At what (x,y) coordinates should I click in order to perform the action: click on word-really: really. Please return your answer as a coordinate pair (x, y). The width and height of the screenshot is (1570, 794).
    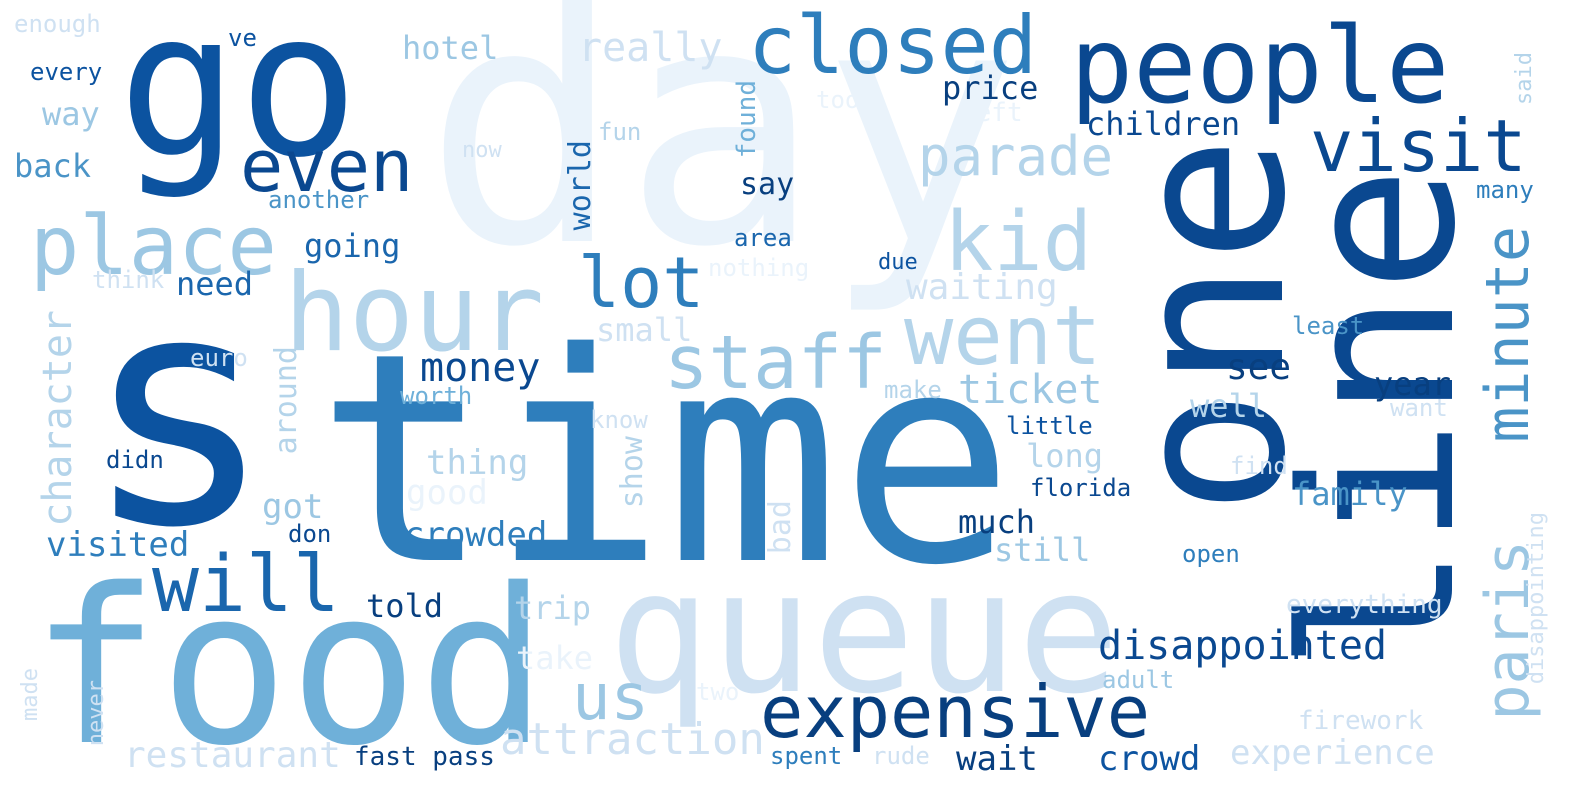
    Looking at the image, I should click on (650, 48).